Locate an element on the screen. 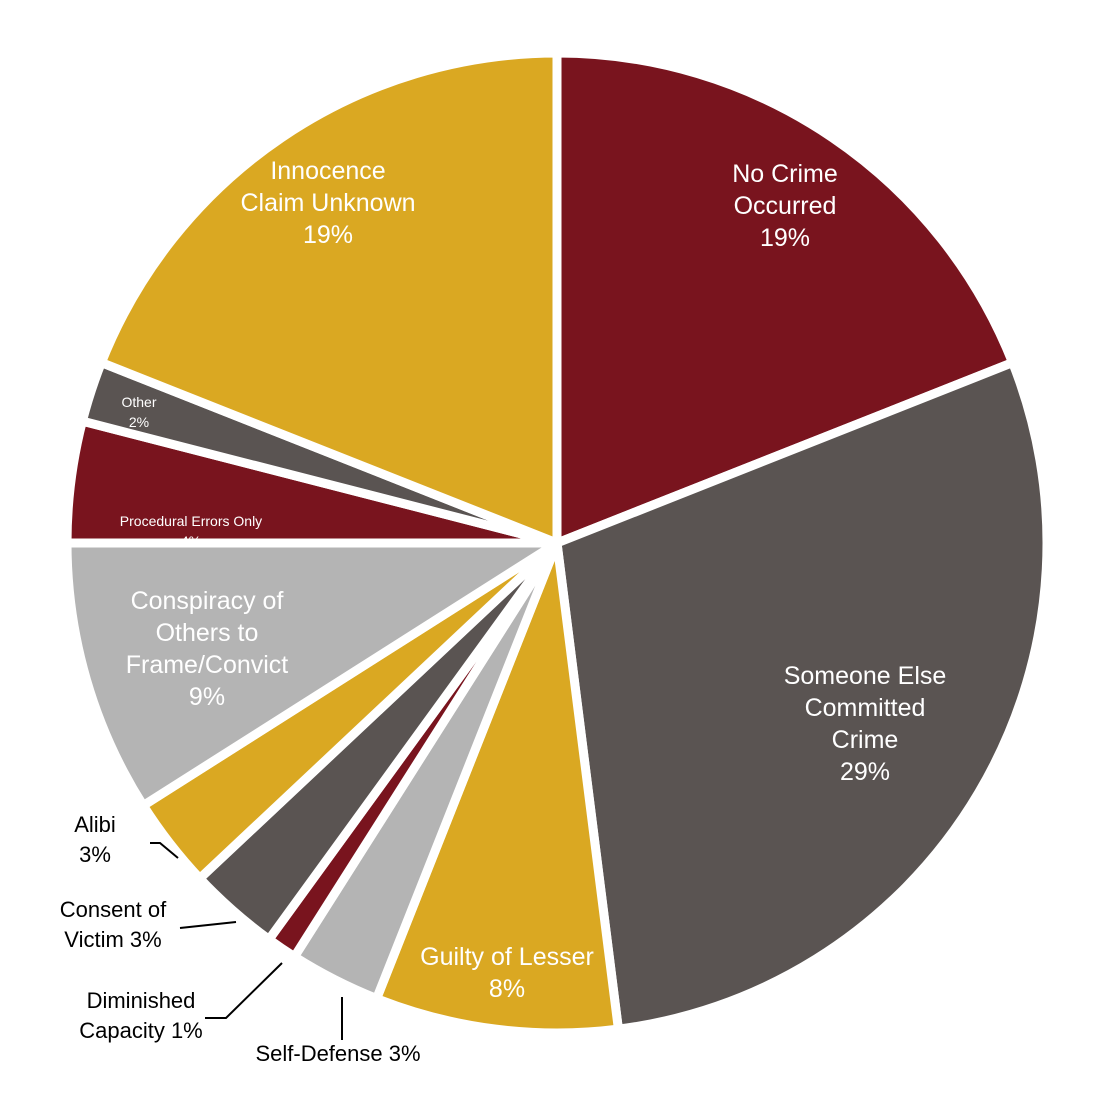 This screenshot has width=1113, height=1100. slice-label-line: Victim 3% is located at coordinates (112, 939).